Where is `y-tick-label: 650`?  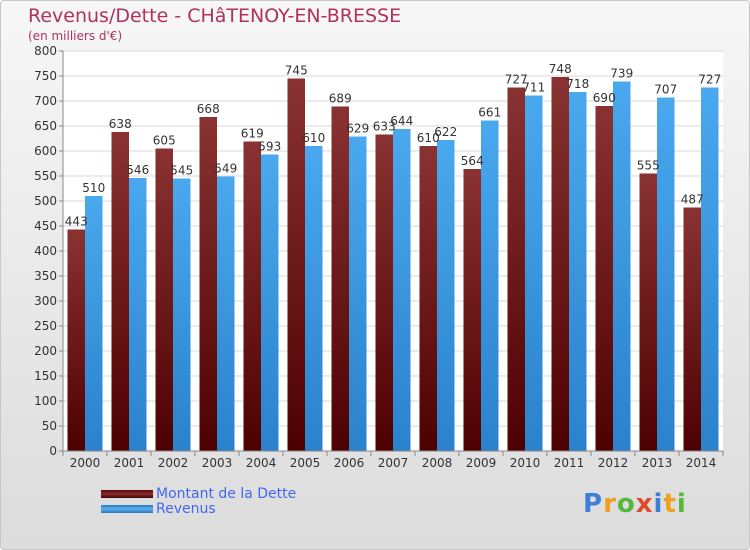
y-tick-label: 650 is located at coordinates (45, 126).